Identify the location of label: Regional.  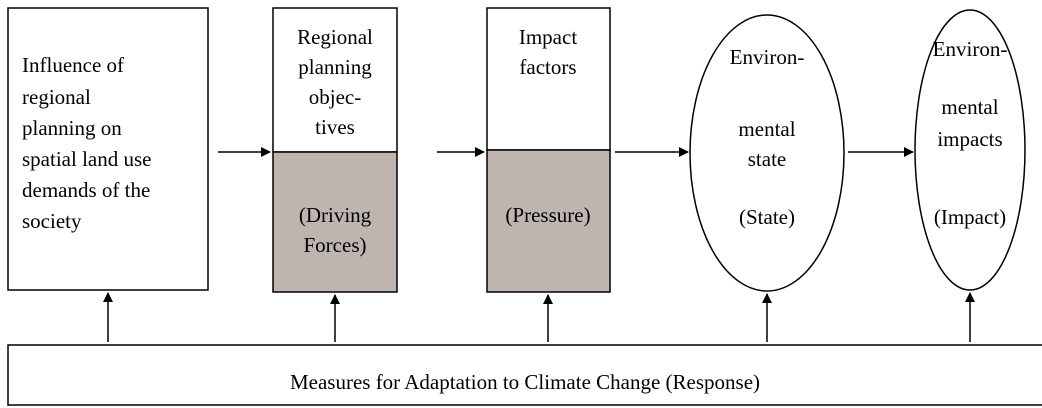
(335, 37).